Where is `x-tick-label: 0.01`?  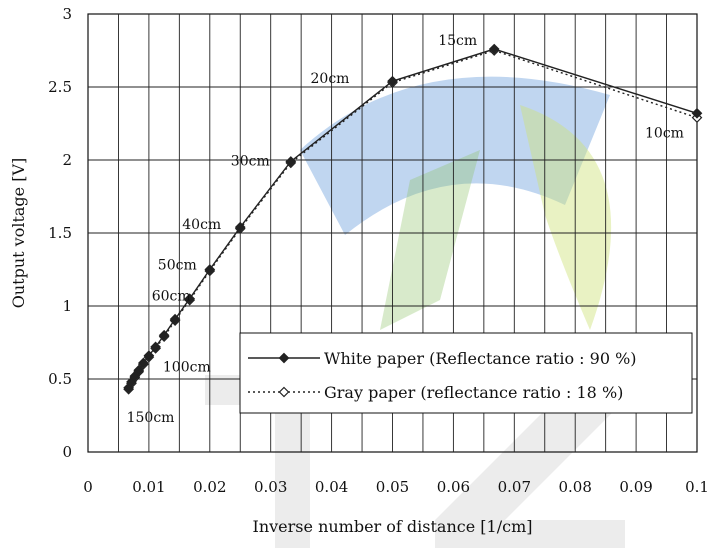 x-tick-label: 0.01 is located at coordinates (148, 487).